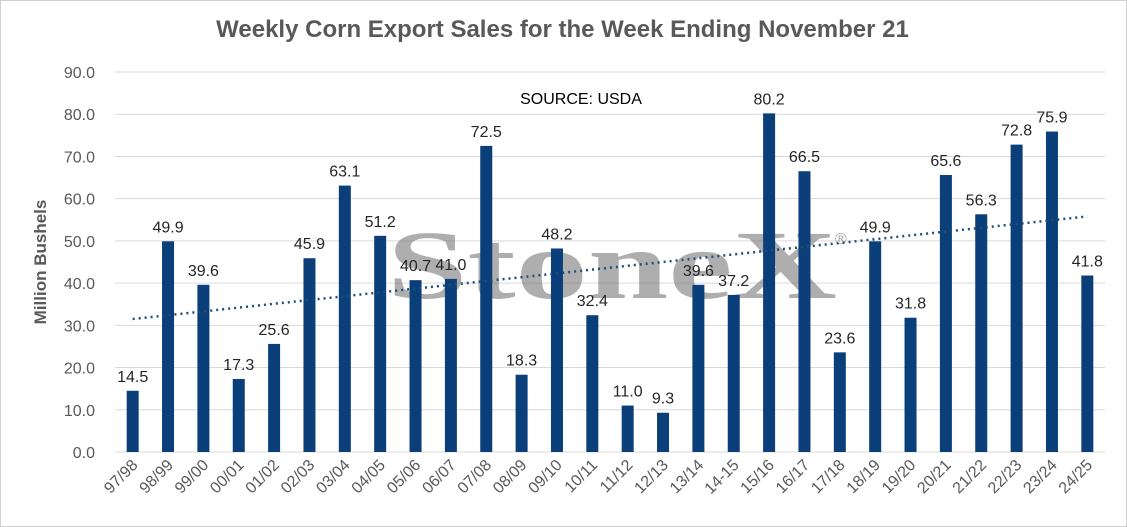 The height and width of the screenshot is (527, 1127). I want to click on y-tick-label: 90.0, so click(79, 73).